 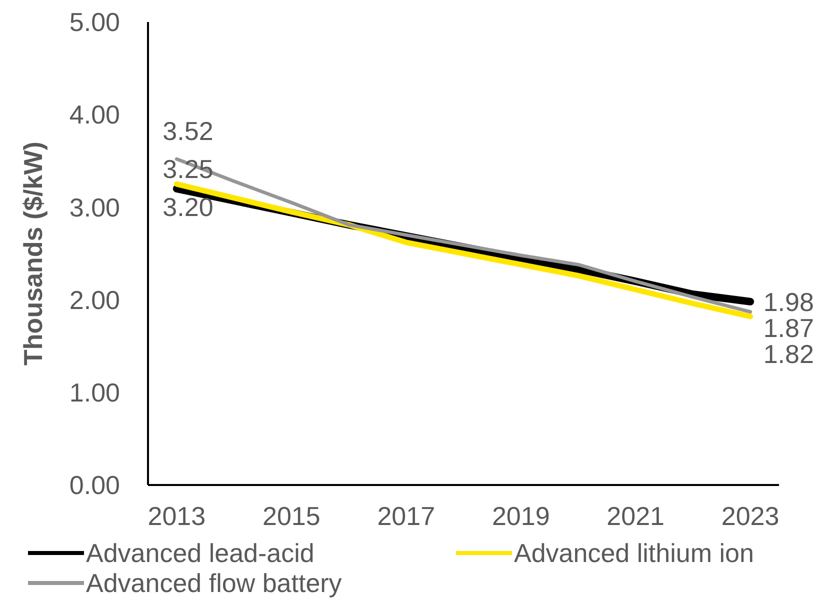 What do you see at coordinates (188, 131) in the screenshot?
I see `data-label: 3.52` at bounding box center [188, 131].